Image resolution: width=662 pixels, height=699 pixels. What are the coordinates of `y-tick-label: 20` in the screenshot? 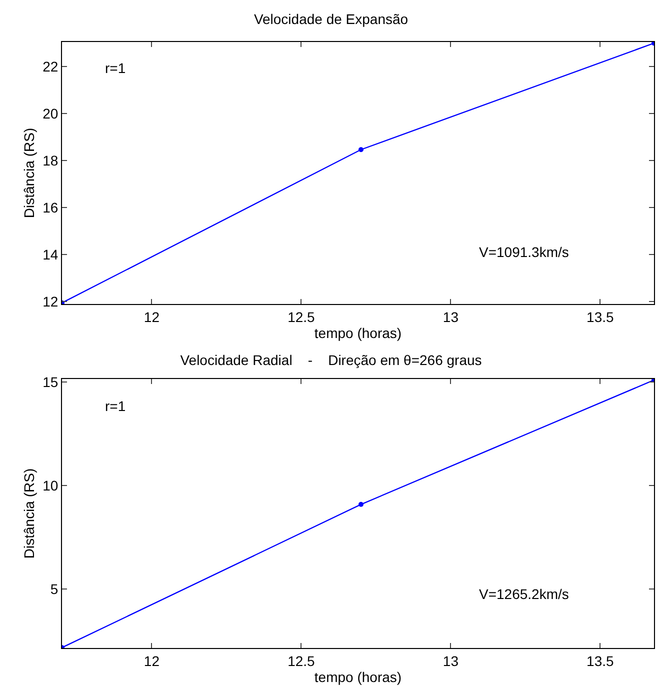 It's located at (50, 114).